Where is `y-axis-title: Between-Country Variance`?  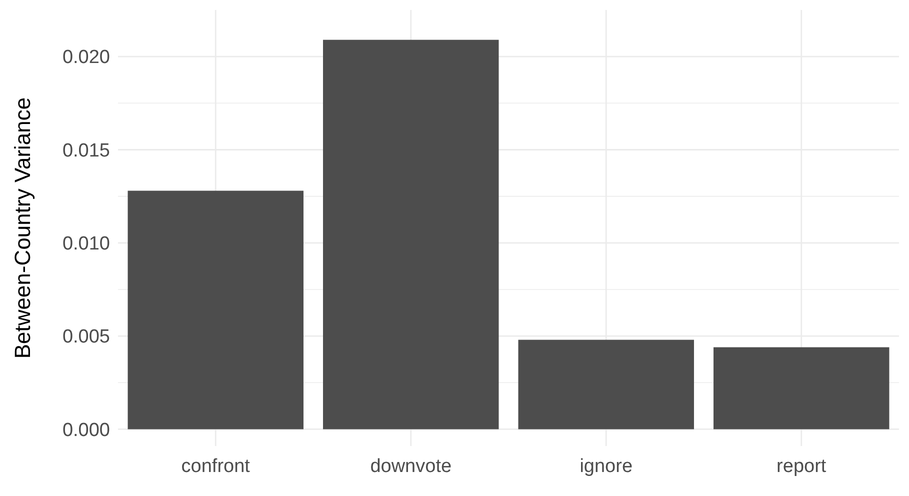 y-axis-title: Between-Country Variance is located at coordinates (22, 228).